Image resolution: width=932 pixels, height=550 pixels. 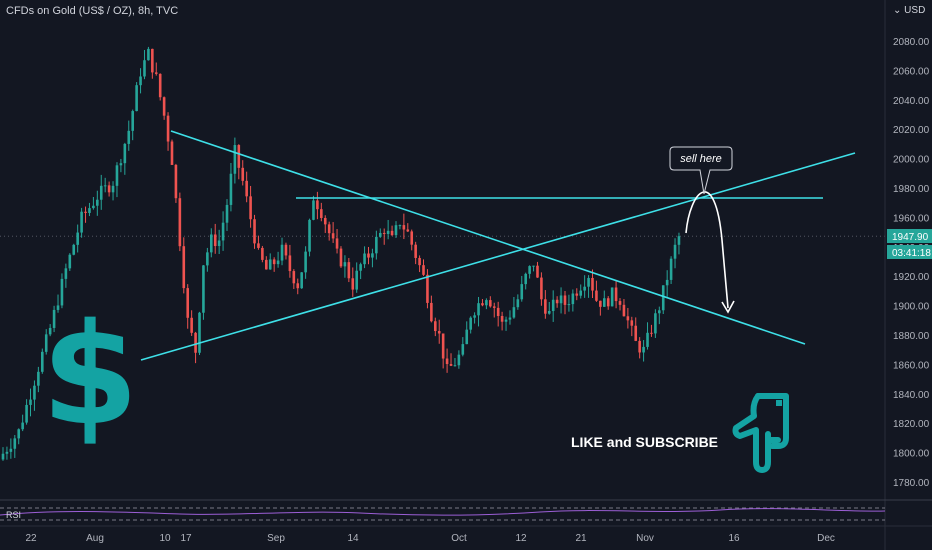 What do you see at coordinates (911, 189) in the screenshot?
I see `y-tick-label: 1980.00` at bounding box center [911, 189].